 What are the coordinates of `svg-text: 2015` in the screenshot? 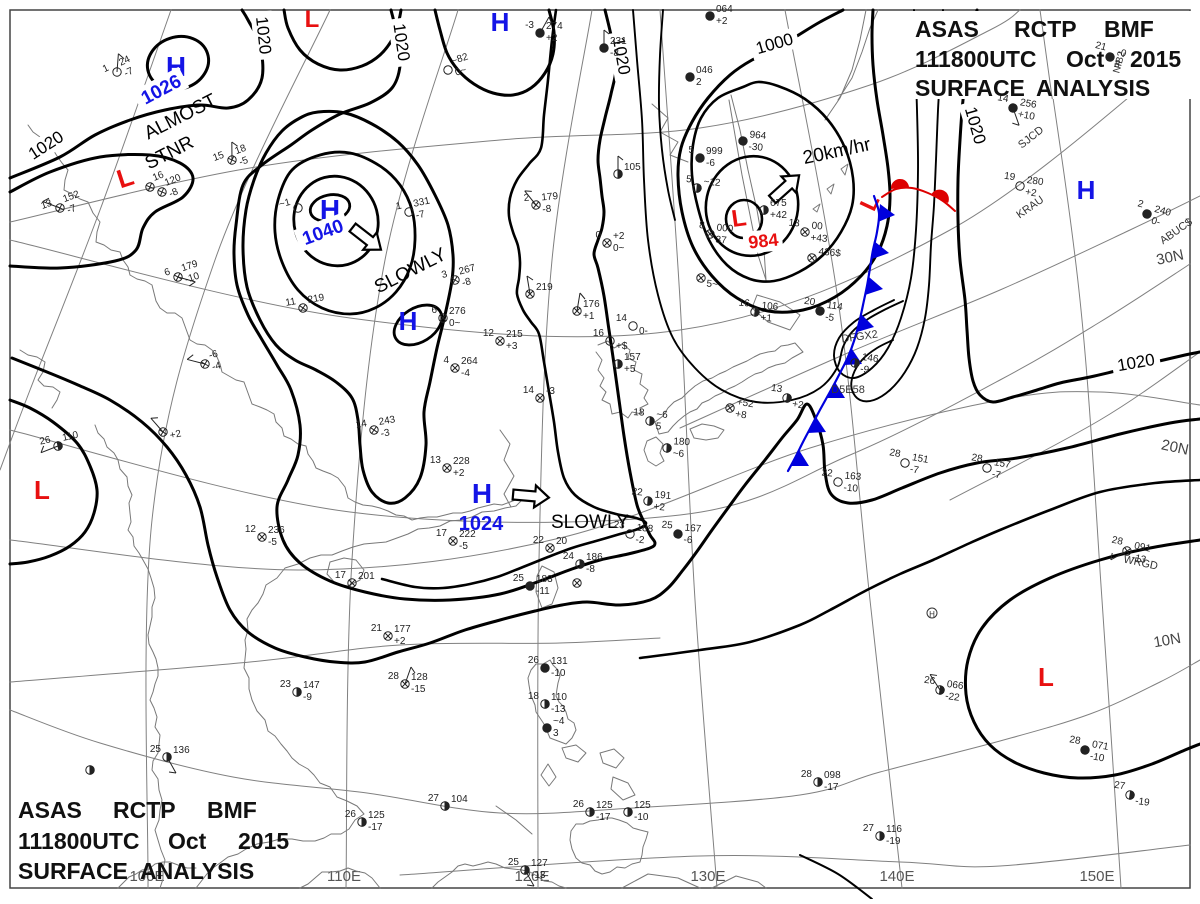 It's located at (1155, 59).